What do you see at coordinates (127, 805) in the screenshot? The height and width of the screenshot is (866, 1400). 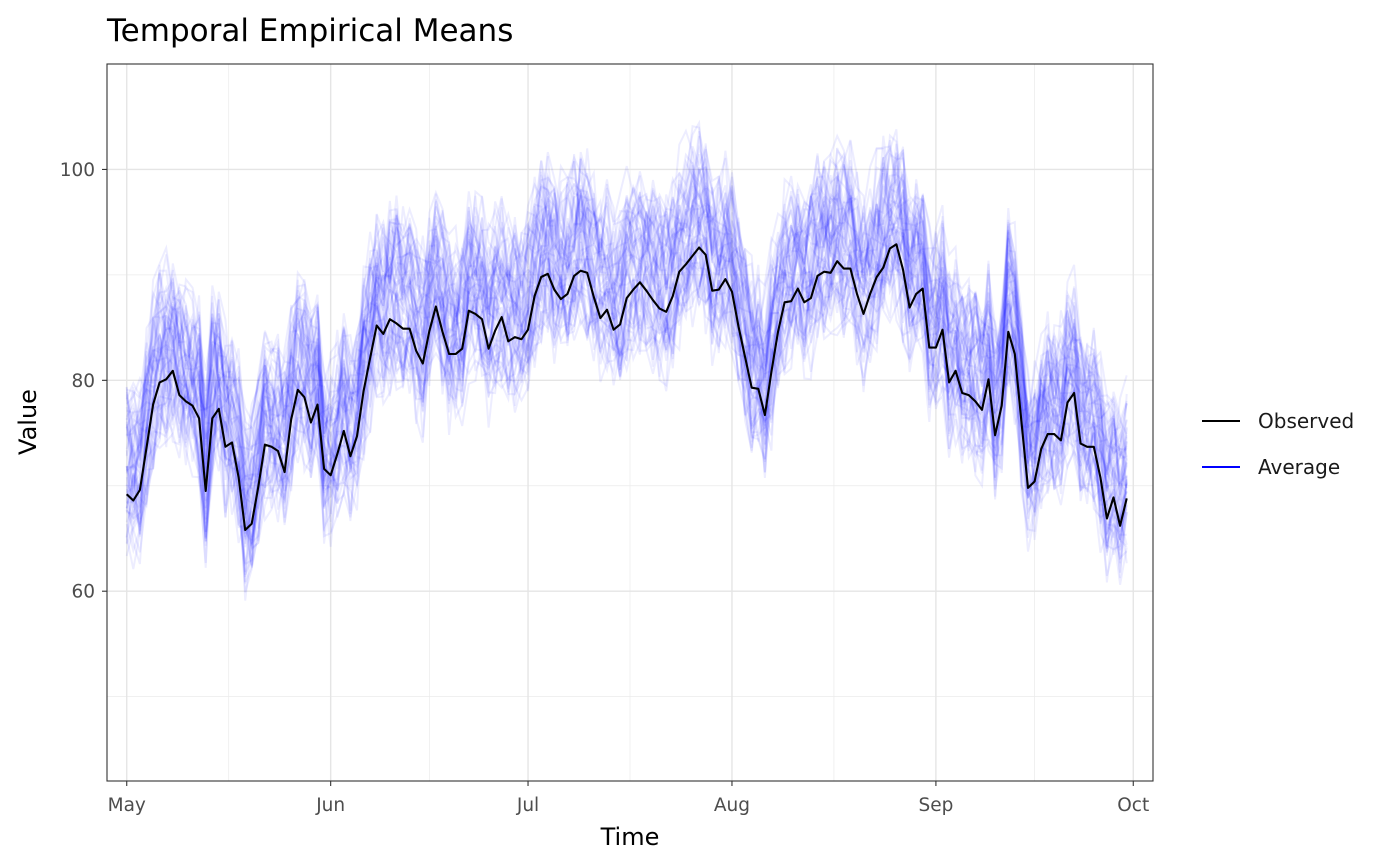 I see `x-tick-label: May` at bounding box center [127, 805].